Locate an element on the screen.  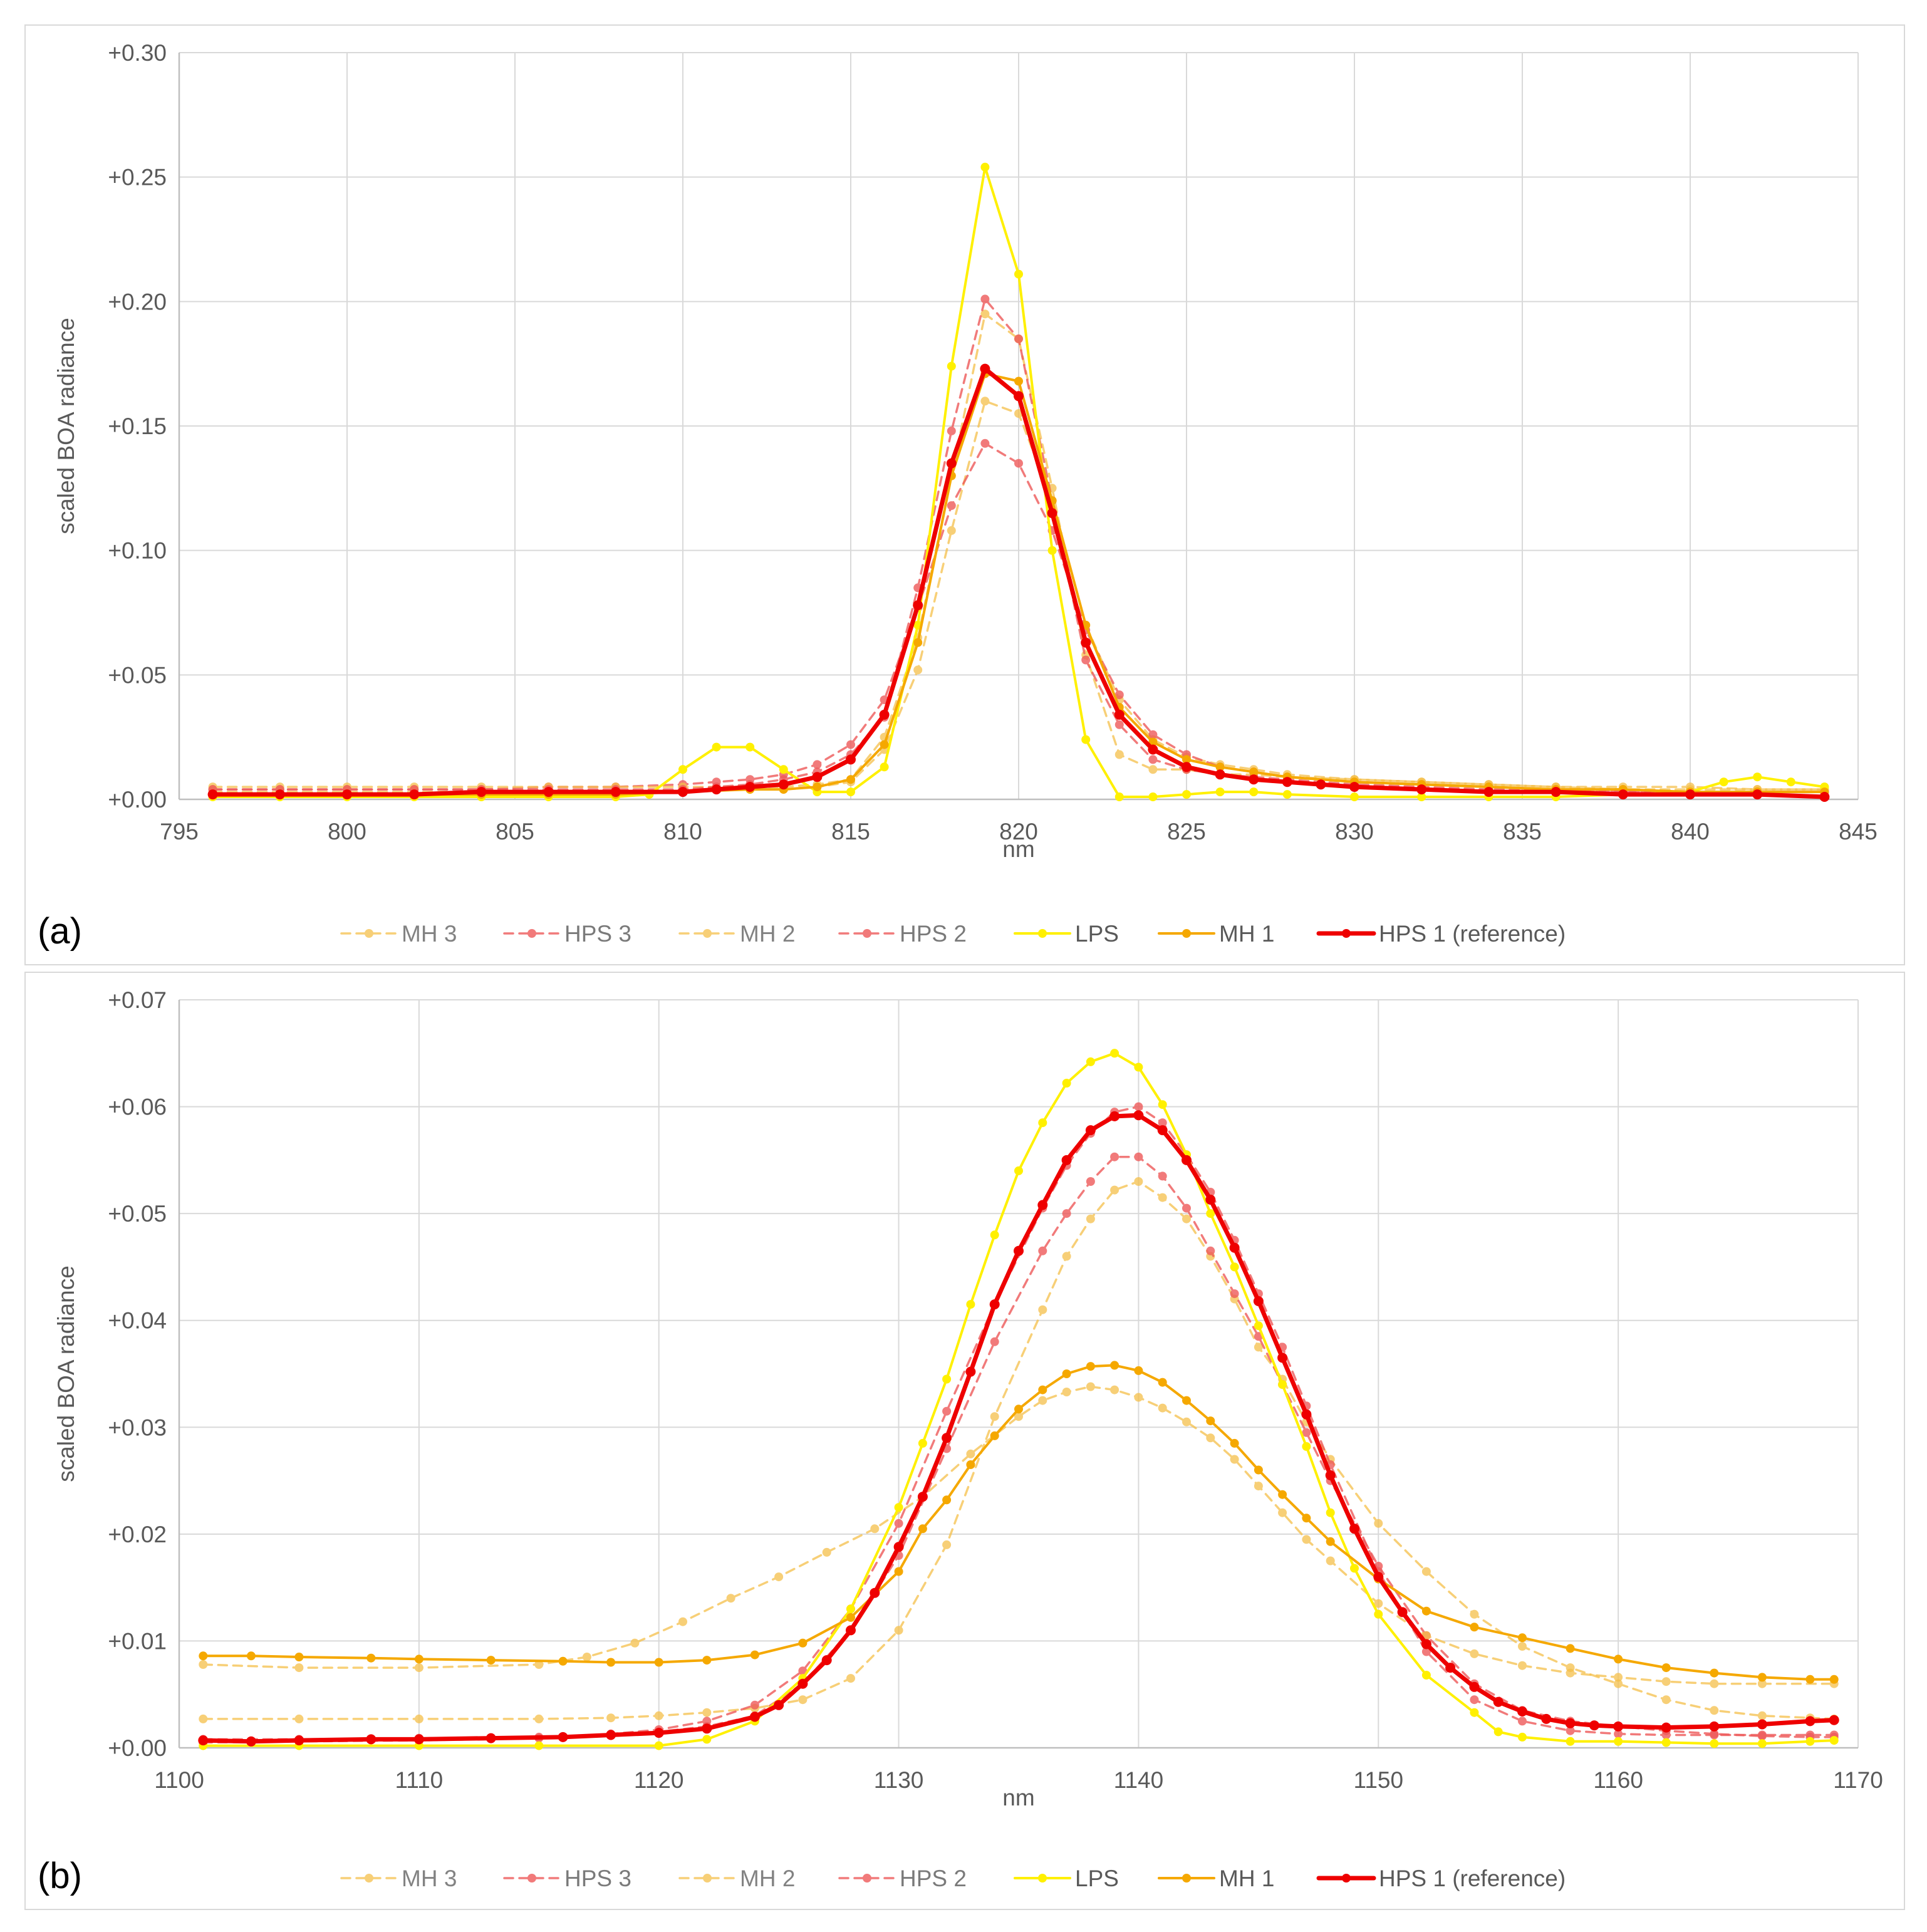
x-tick-label-1140: 1140 is located at coordinates (1139, 1780).